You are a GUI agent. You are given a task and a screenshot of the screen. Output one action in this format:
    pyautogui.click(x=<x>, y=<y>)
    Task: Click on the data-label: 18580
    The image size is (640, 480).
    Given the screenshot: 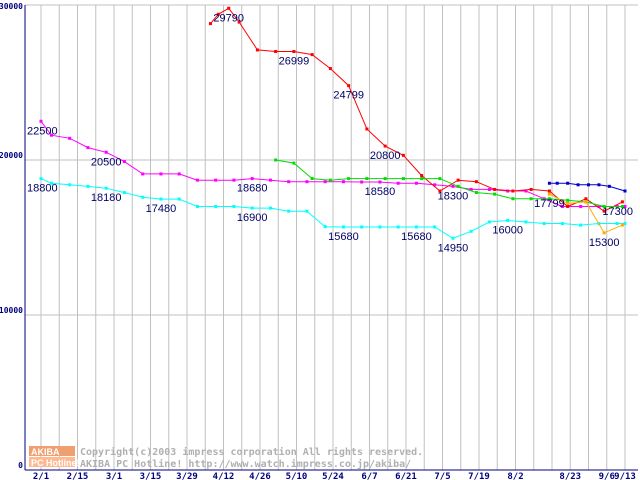 What is the action you would take?
    pyautogui.click(x=380, y=192)
    